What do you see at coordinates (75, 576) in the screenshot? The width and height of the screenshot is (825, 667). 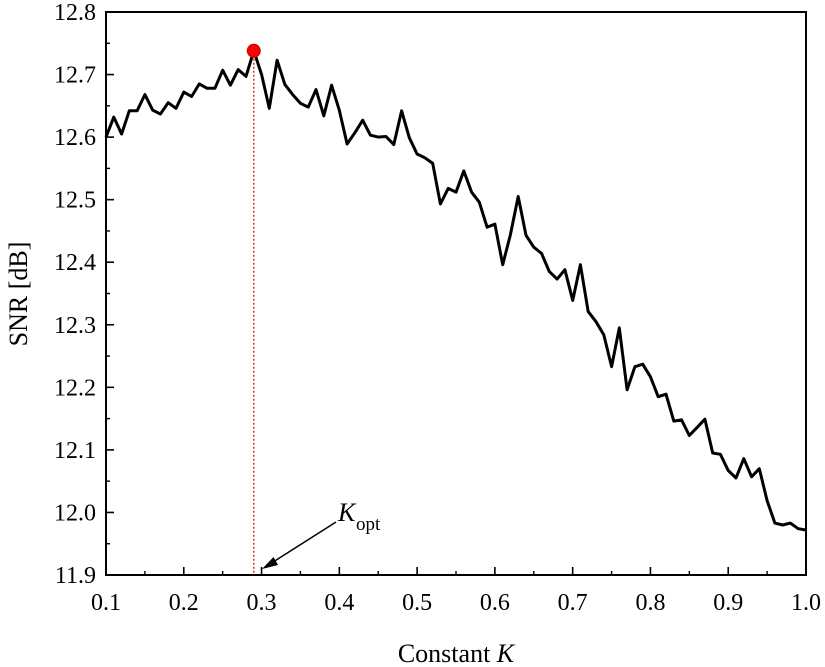 I see `y-tick-label: 11.9` at bounding box center [75, 576].